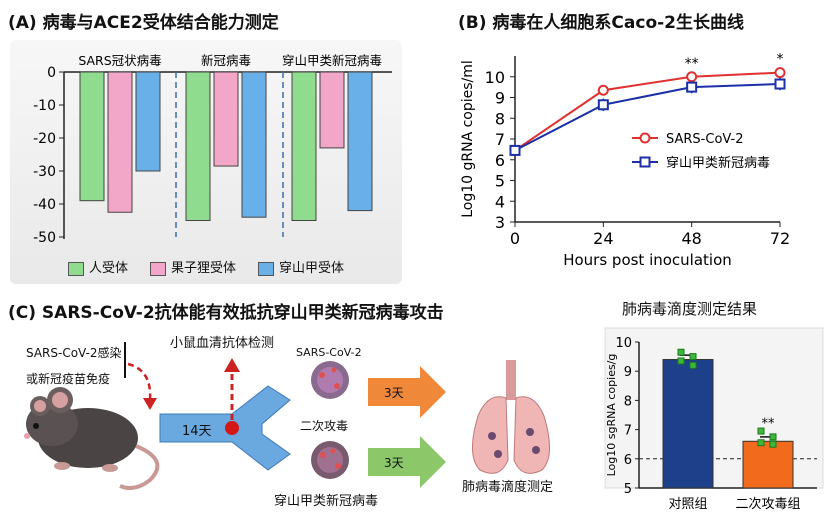 This screenshot has width=828, height=520. I want to click on serum-sample-dot, so click(232, 428).